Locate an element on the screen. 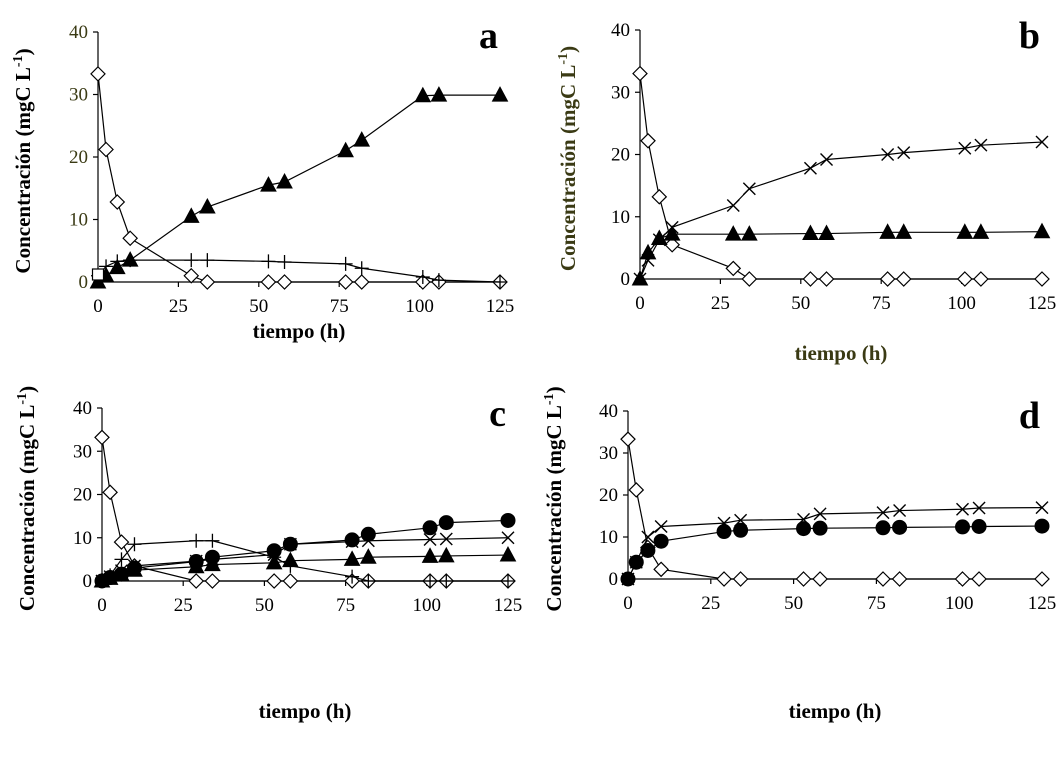  y-axis-title: Concentración (mgC L-1) is located at coordinates (568, 158).